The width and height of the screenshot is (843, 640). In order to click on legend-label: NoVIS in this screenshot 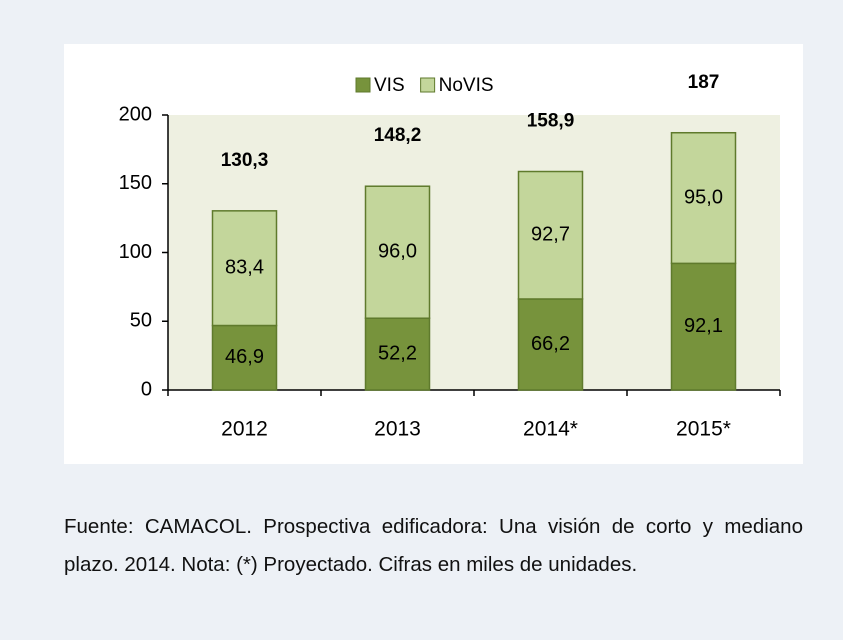, I will do `click(466, 85)`.